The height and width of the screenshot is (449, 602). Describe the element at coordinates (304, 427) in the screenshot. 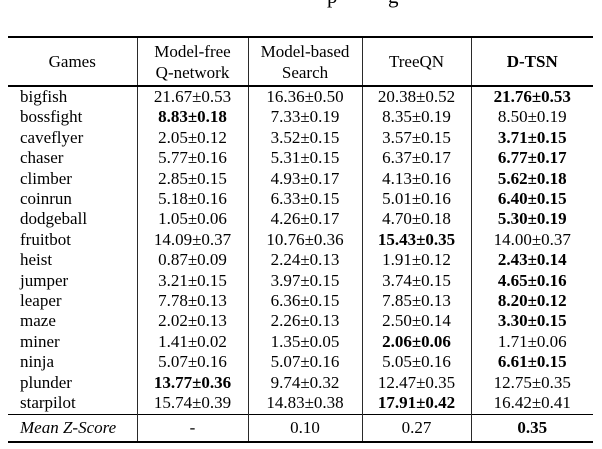

I see `footer-value-model-based: 0.10` at that location.